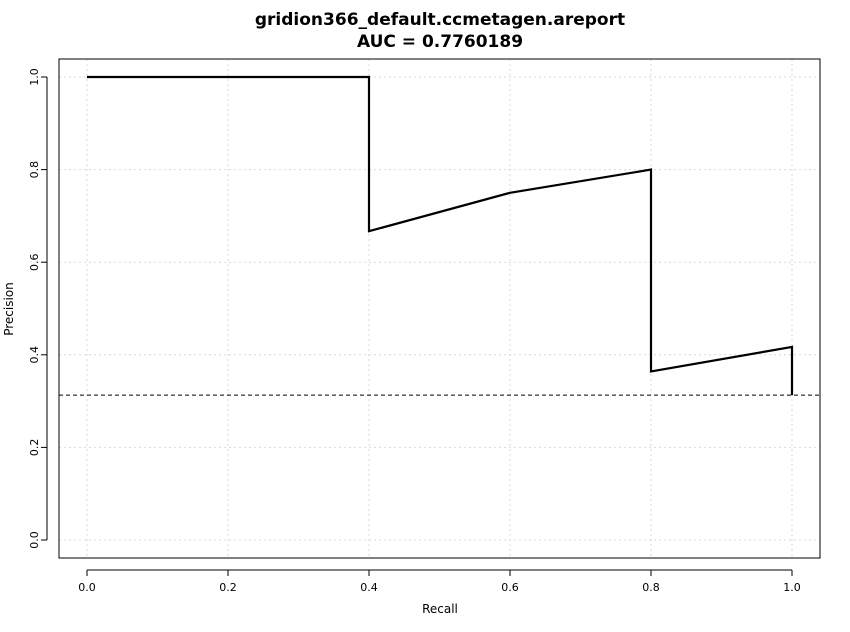  Describe the element at coordinates (228, 587) in the screenshot. I see `x-tick-label: 0.2` at that location.